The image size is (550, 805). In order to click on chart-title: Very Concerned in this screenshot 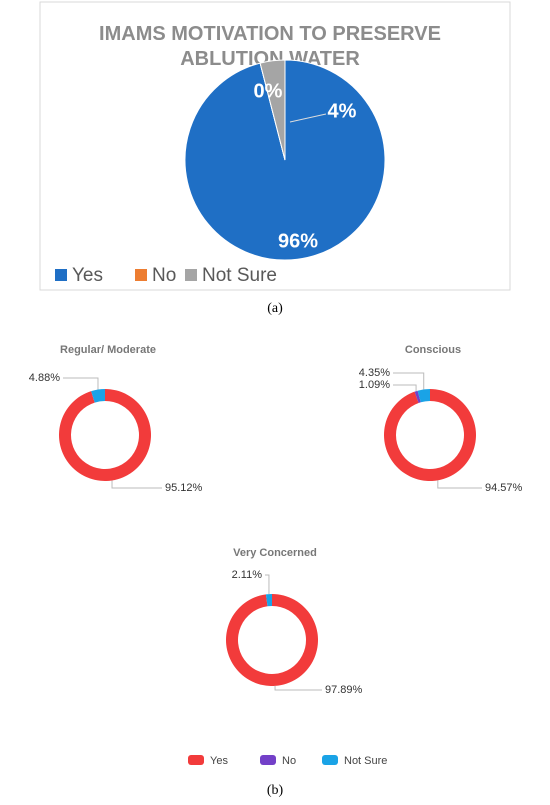, I will do `click(275, 553)`.